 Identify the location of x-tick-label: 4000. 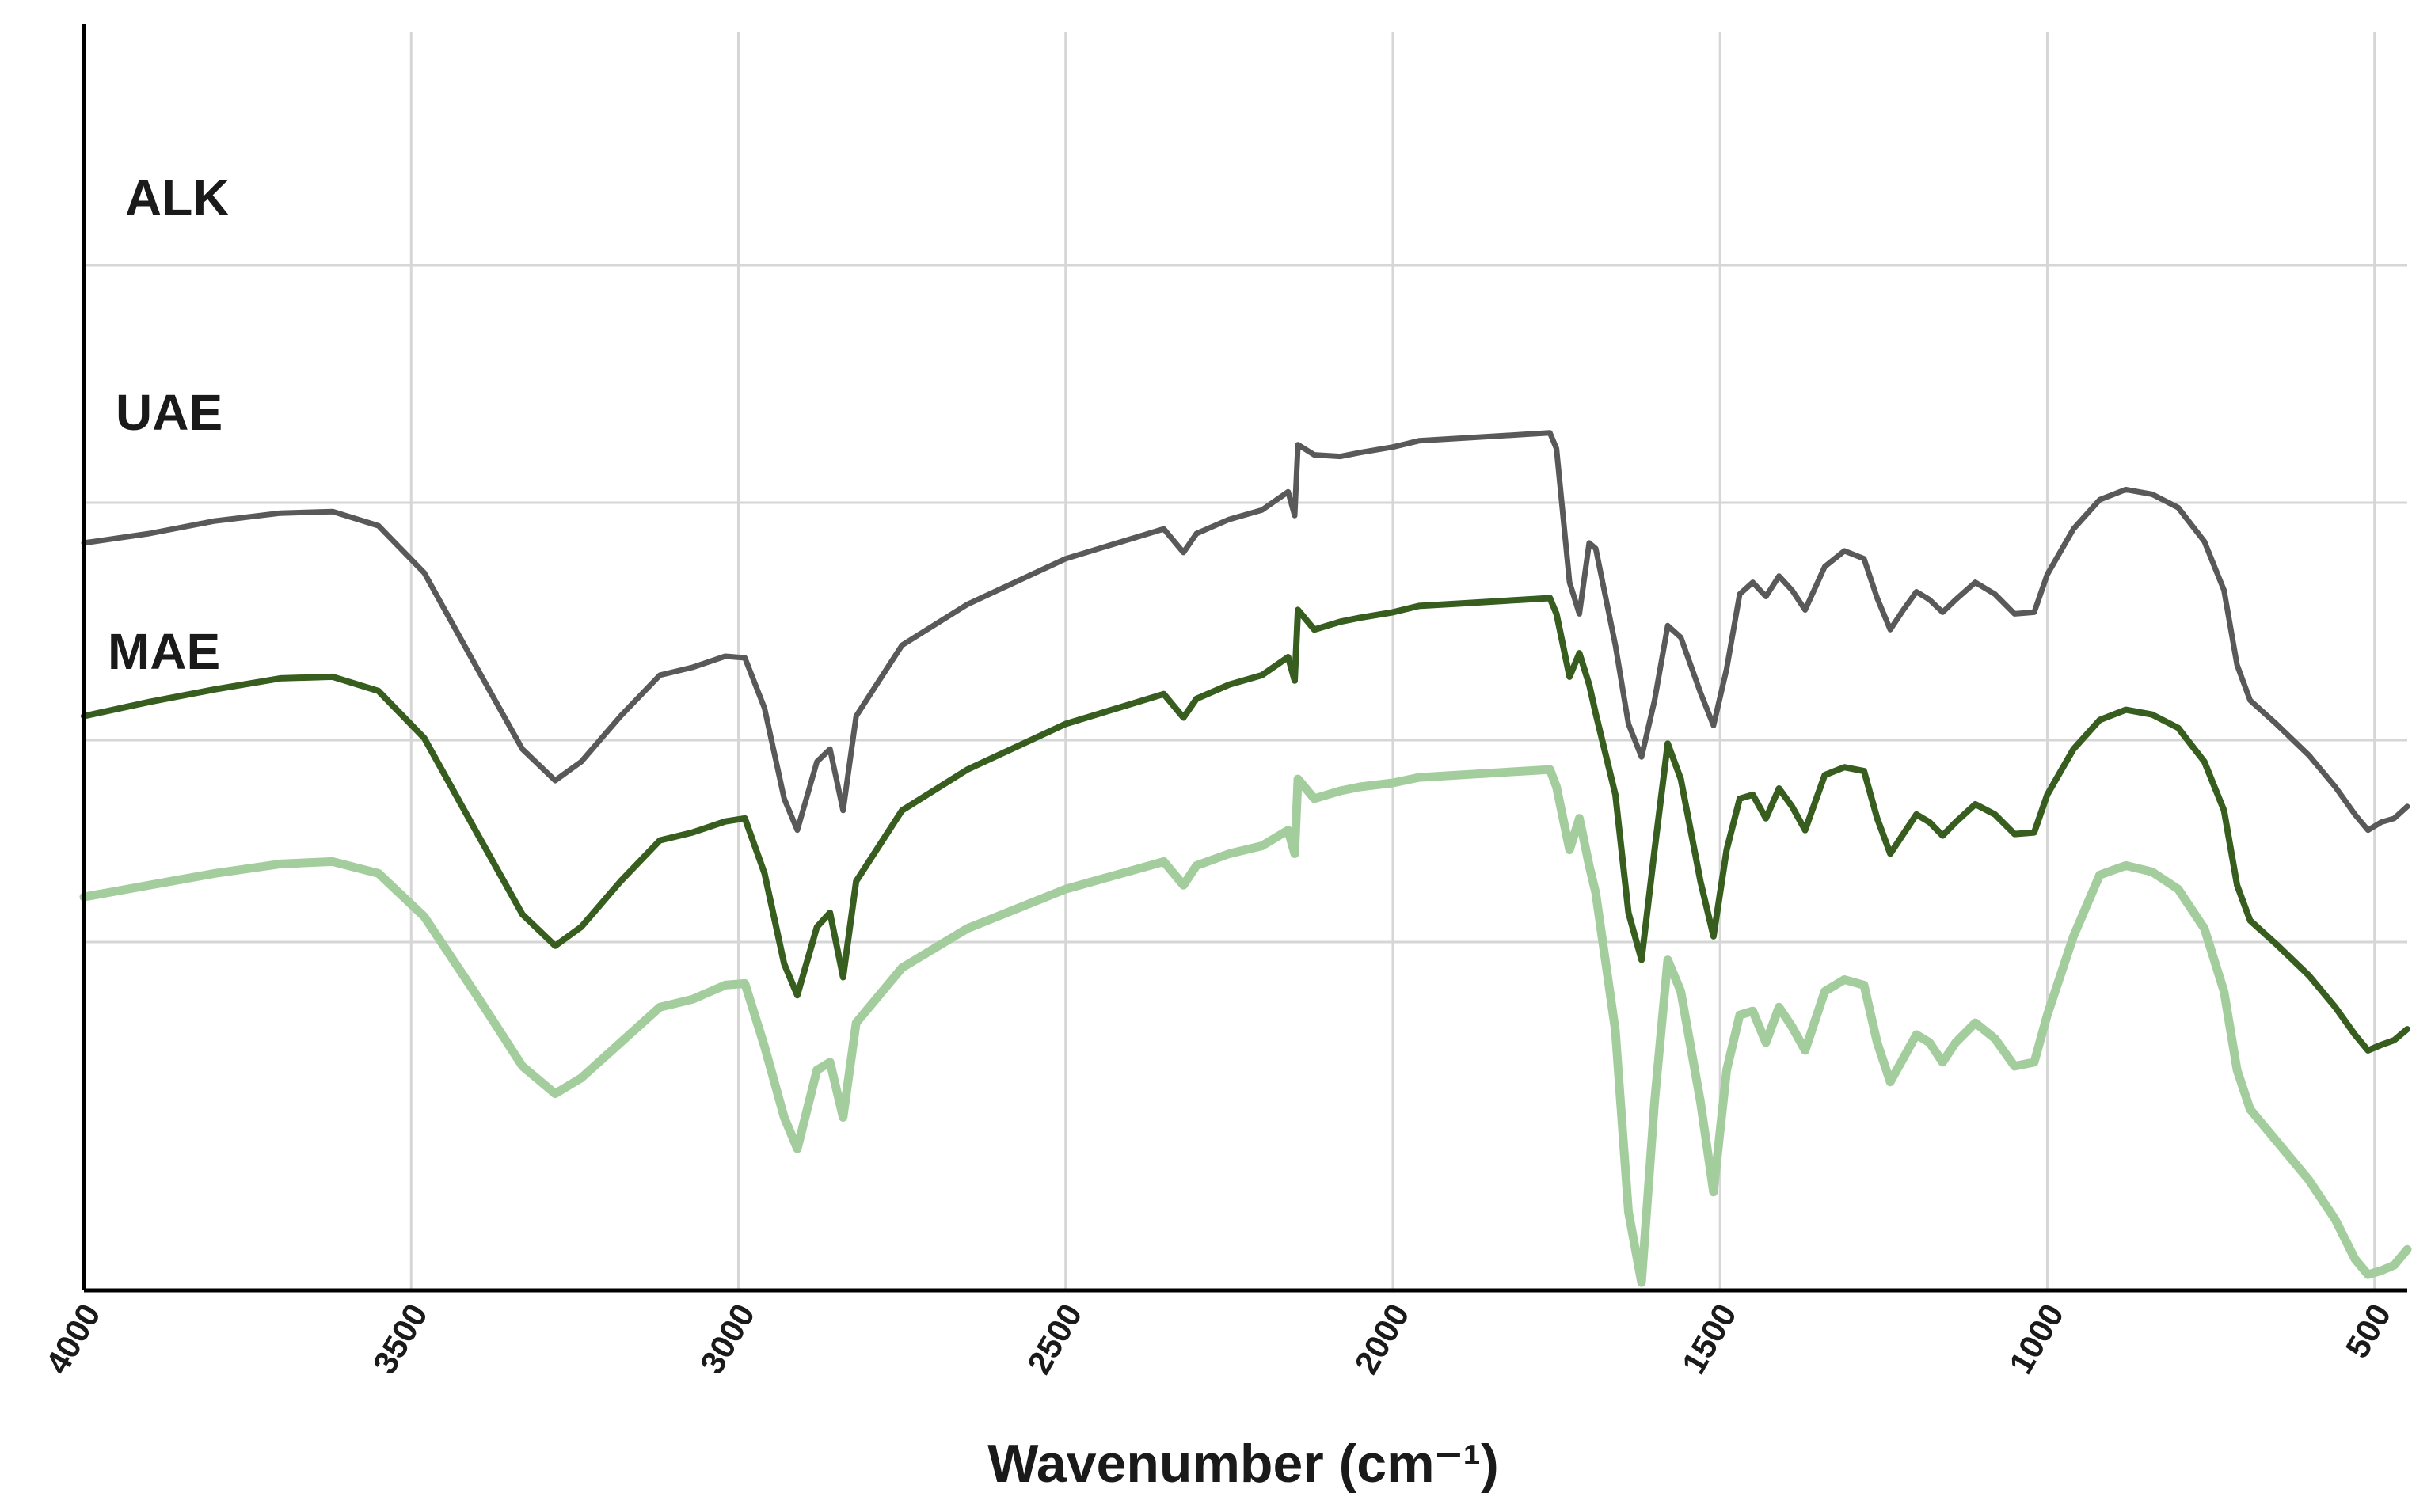
(72, 1338).